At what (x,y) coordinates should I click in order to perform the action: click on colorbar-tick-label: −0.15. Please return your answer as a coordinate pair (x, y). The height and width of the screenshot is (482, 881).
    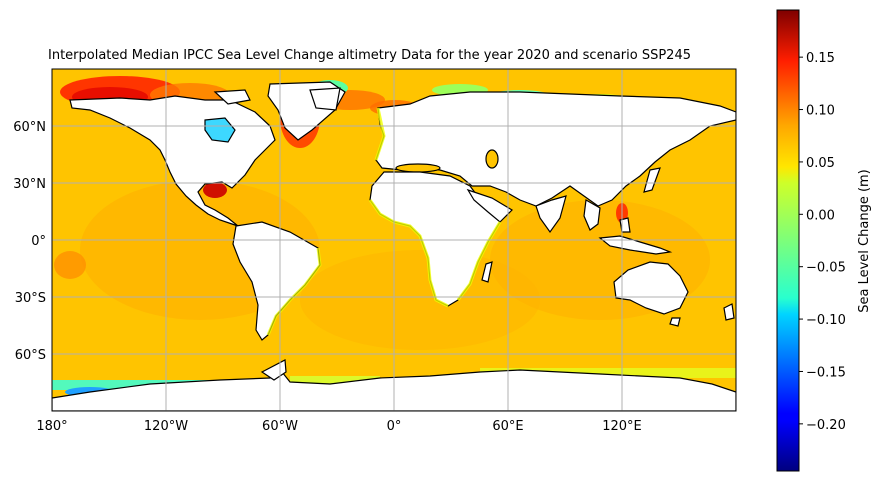
    Looking at the image, I should click on (826, 372).